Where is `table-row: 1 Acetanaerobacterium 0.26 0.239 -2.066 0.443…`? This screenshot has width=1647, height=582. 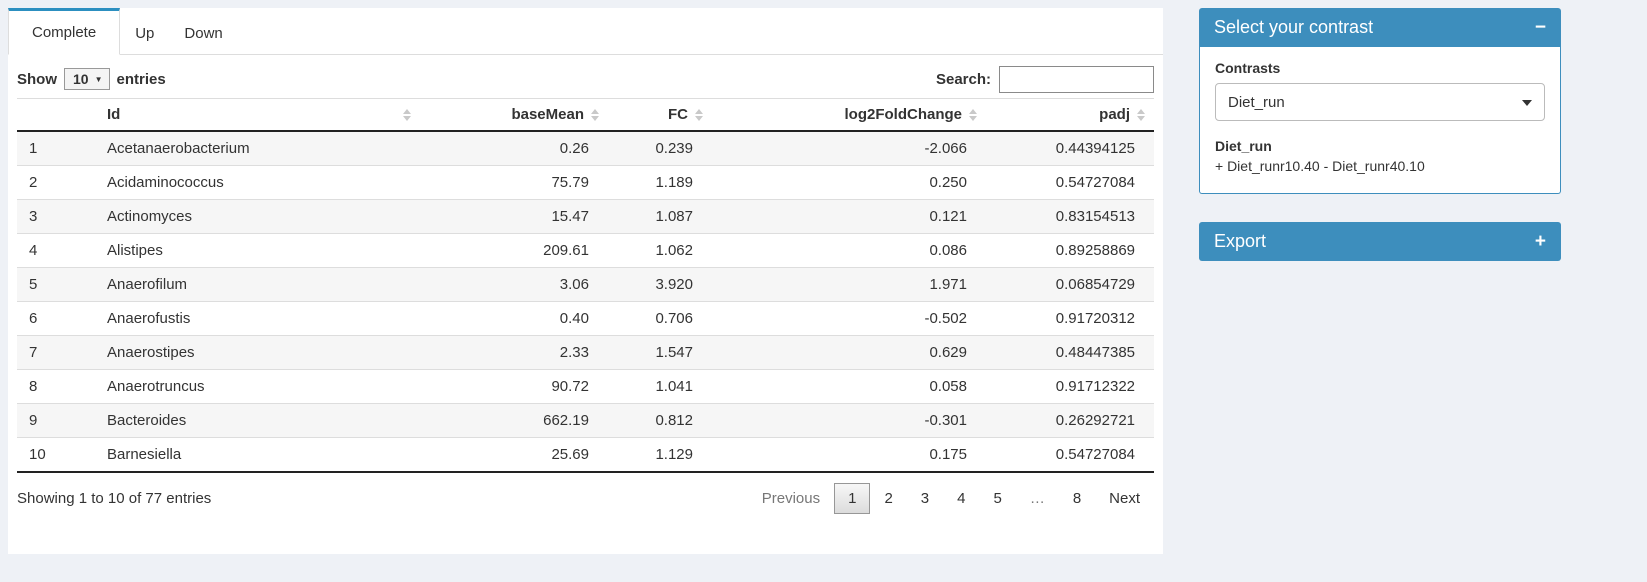 table-row: 1 Acetanaerobacterium 0.26 0.239 -2.066 0.443… is located at coordinates (585, 148).